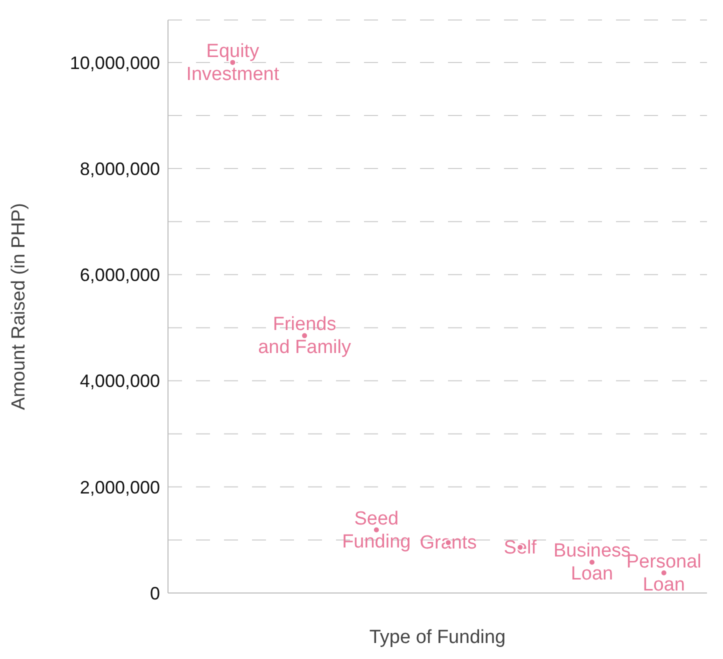  Describe the element at coordinates (120, 275) in the screenshot. I see `y-tick-label: 6,000,000` at that location.